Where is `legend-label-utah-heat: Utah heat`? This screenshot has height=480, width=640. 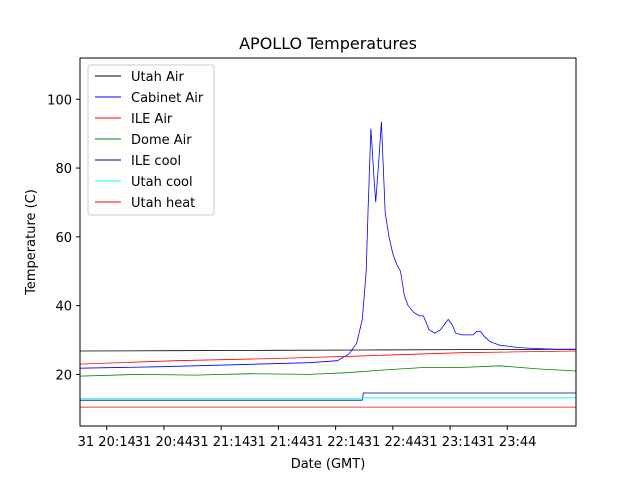 legend-label-utah-heat: Utah heat is located at coordinates (163, 203).